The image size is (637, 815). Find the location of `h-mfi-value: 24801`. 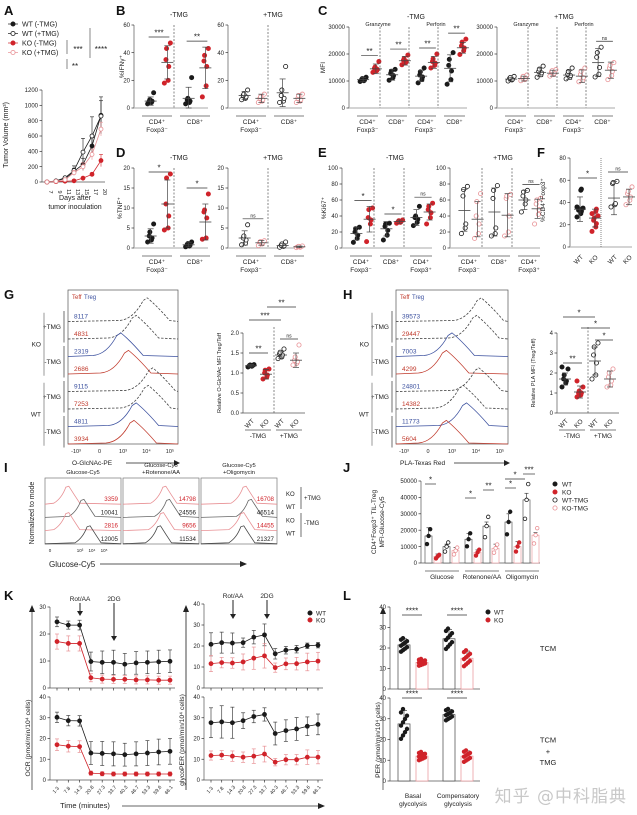

h-mfi-value: 24801 is located at coordinates (411, 387).